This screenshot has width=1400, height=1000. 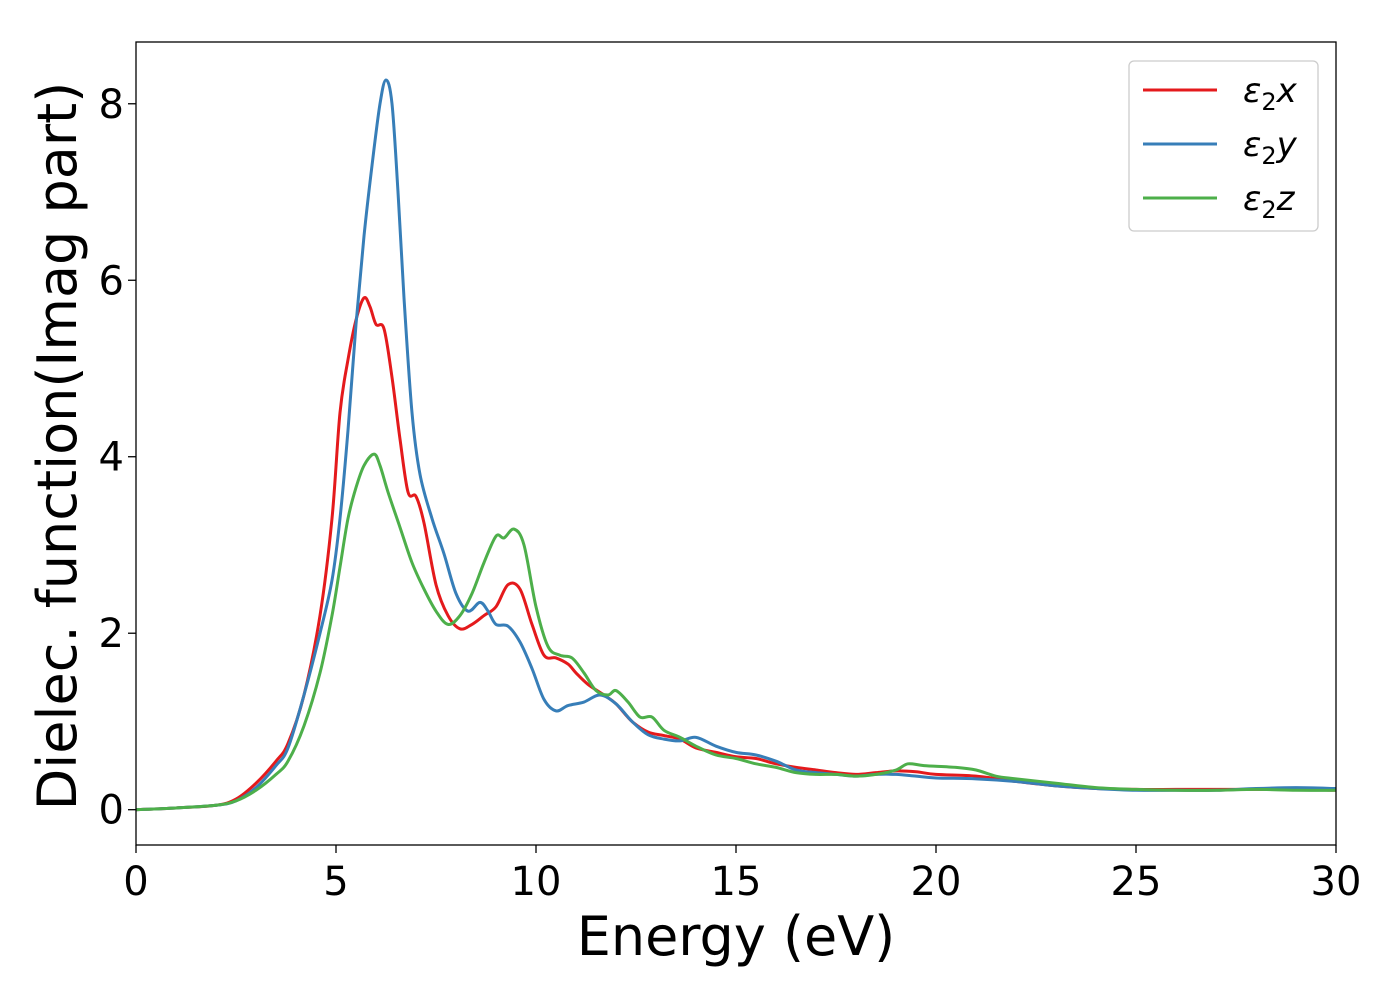 I want to click on y-tick-label: 6, so click(x=111, y=281).